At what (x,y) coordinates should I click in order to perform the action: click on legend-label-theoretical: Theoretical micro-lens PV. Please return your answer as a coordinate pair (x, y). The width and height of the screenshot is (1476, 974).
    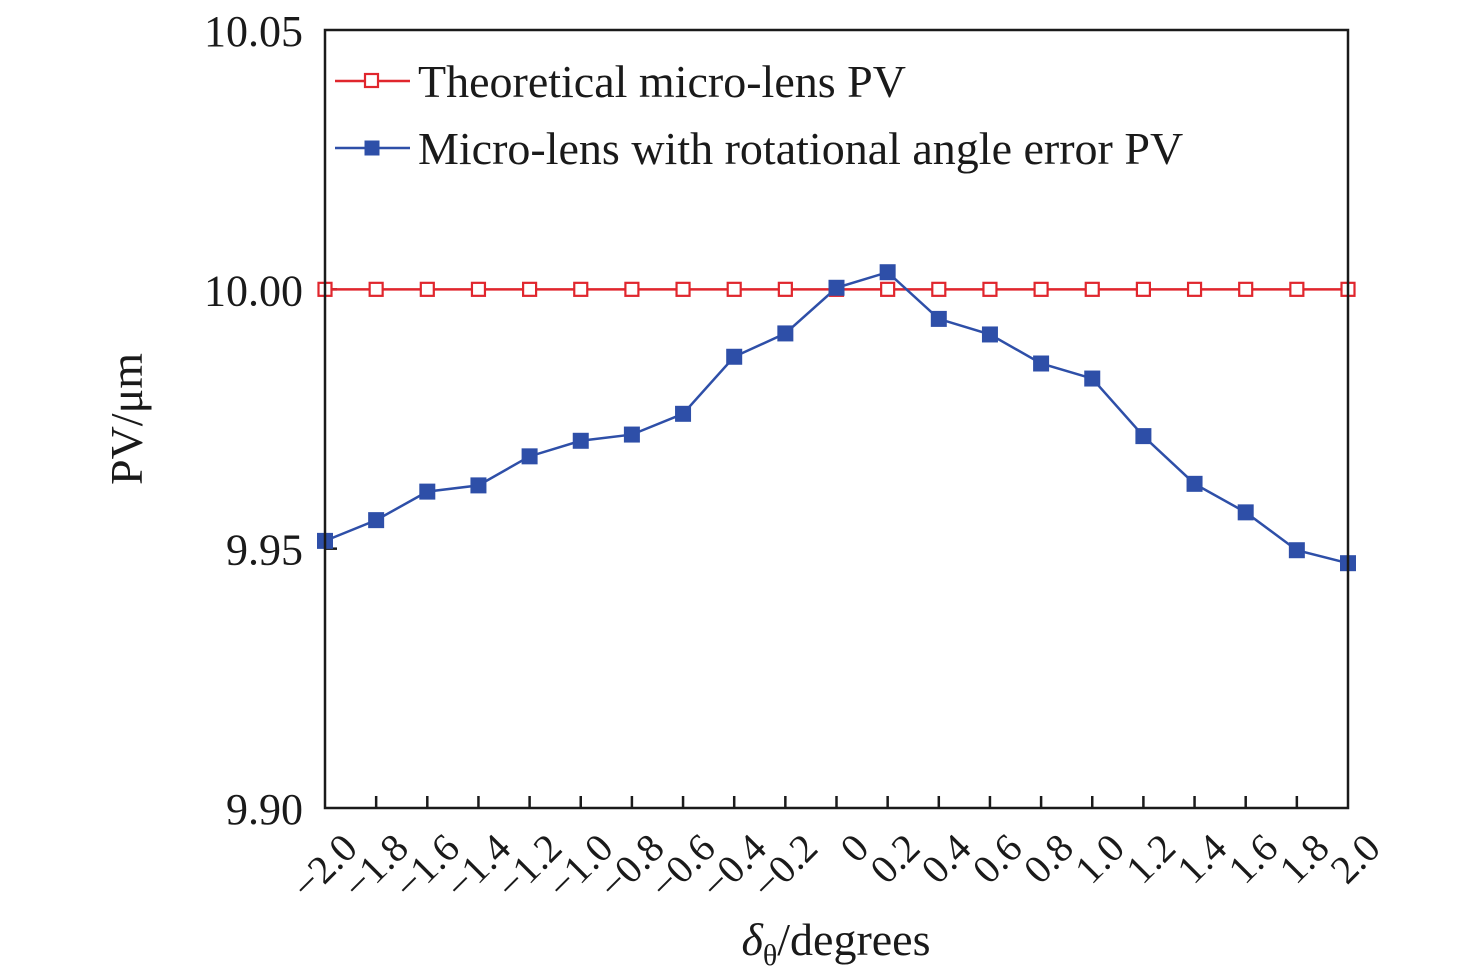
    Looking at the image, I should click on (662, 81).